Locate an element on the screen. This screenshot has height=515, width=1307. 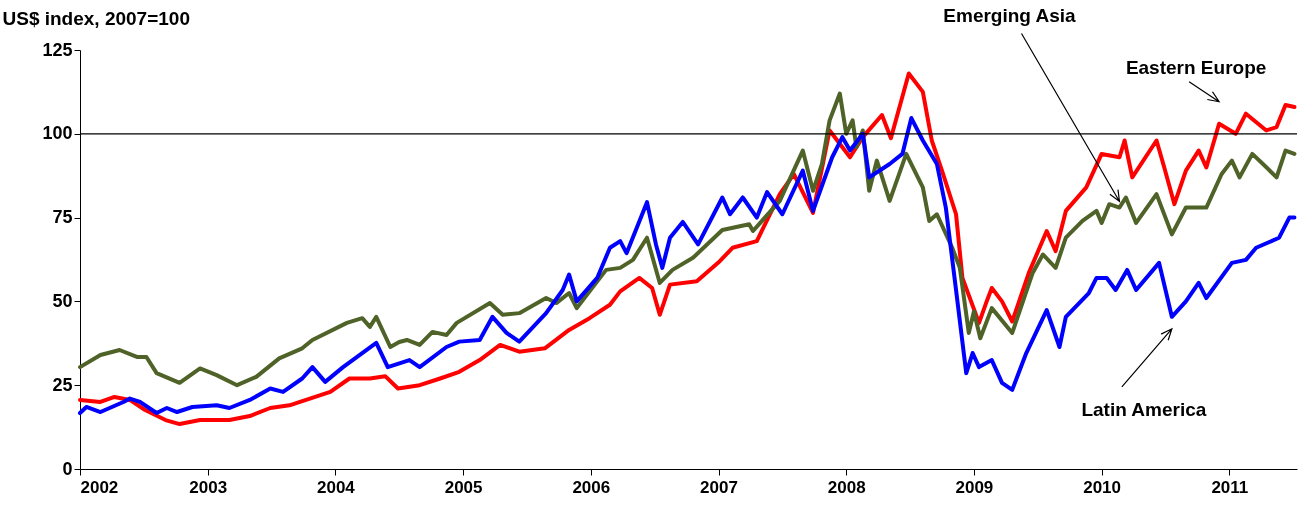
x-tick-label: 2003 is located at coordinates (208, 487).